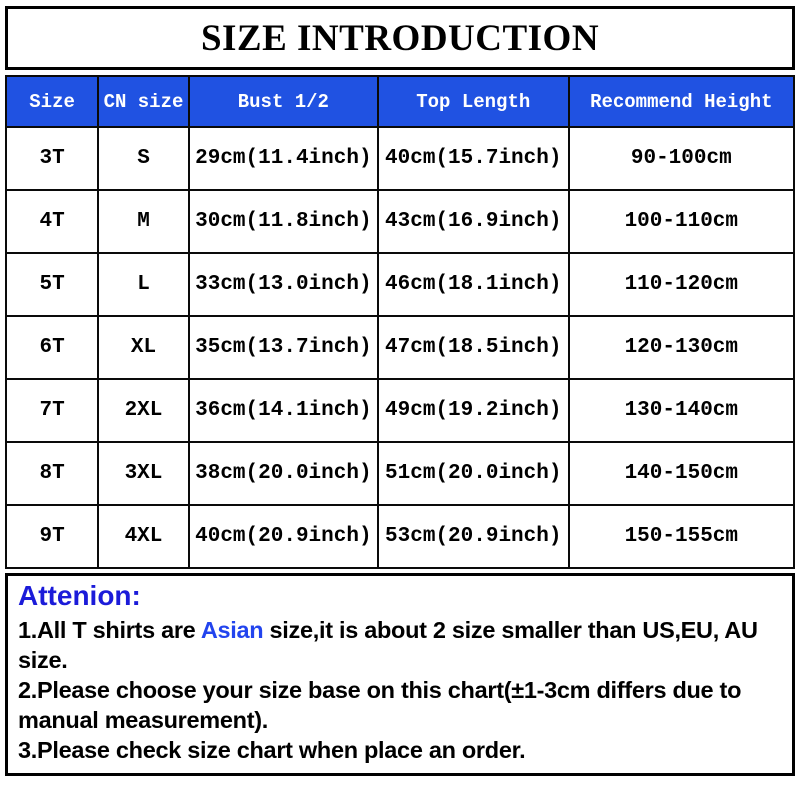  I want to click on size-cell: 5T, so click(52, 284).